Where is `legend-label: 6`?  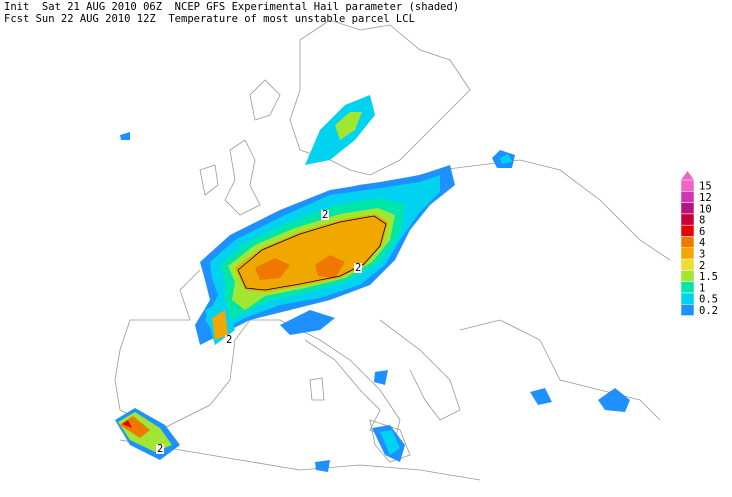
legend-label: 6 is located at coordinates (702, 232).